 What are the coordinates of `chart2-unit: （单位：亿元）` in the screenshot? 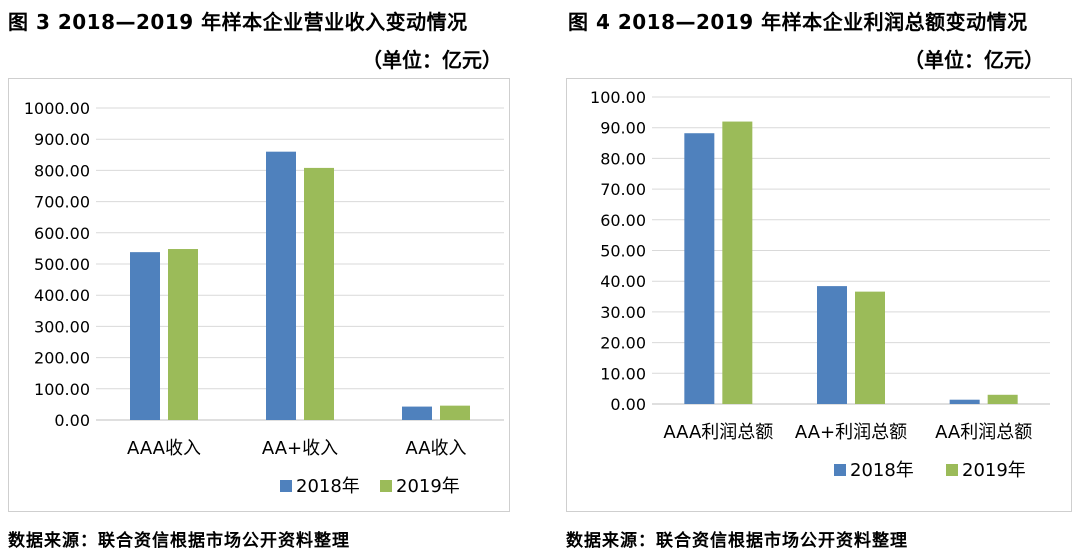 It's located at (974, 60).